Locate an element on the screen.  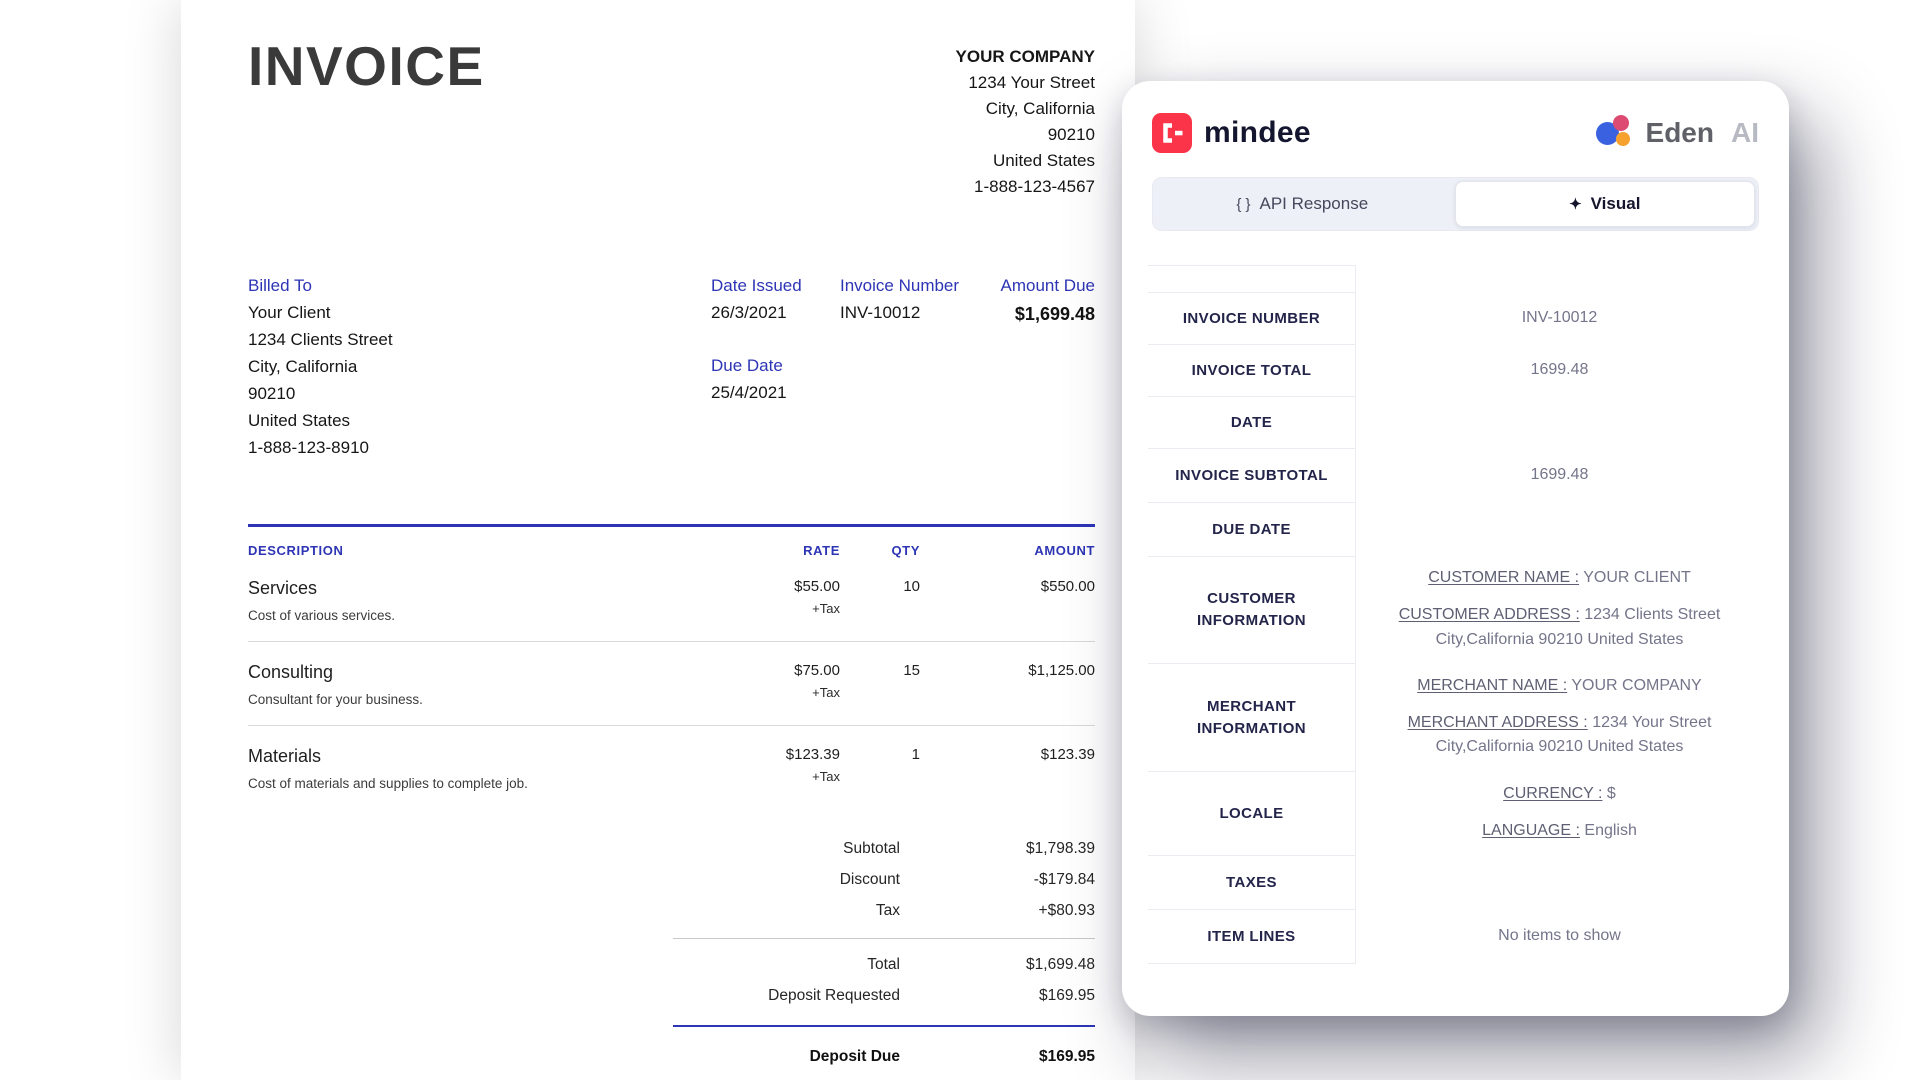
field-value-invoice-total: 1699.48 is located at coordinates (1559, 369).